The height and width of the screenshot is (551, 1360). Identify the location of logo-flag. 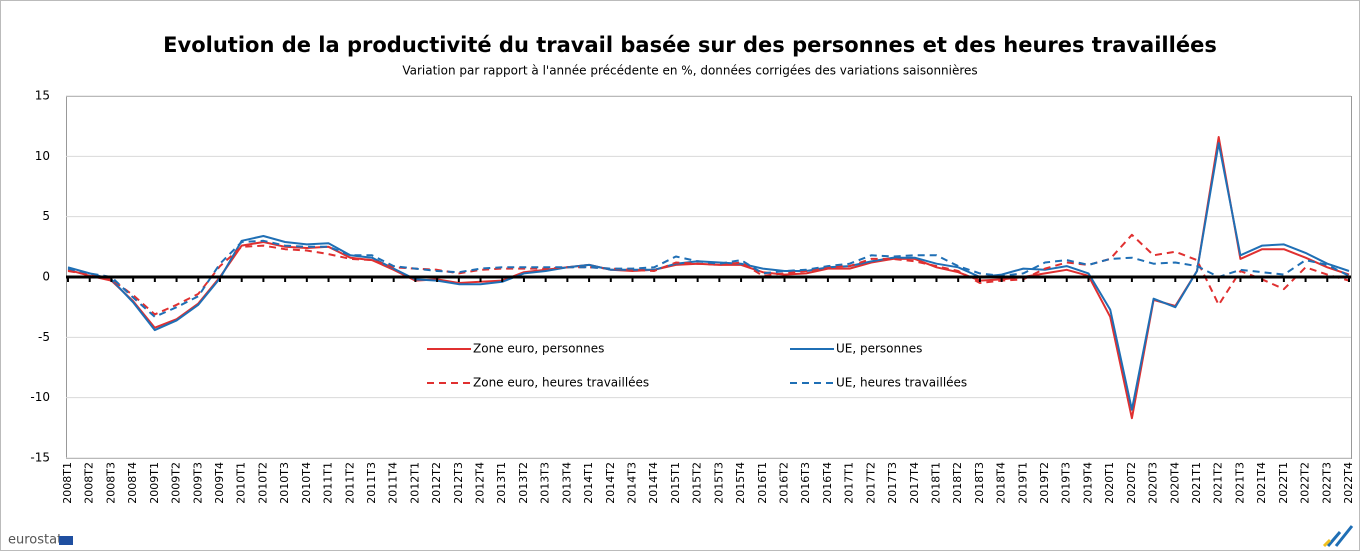
(66, 540).